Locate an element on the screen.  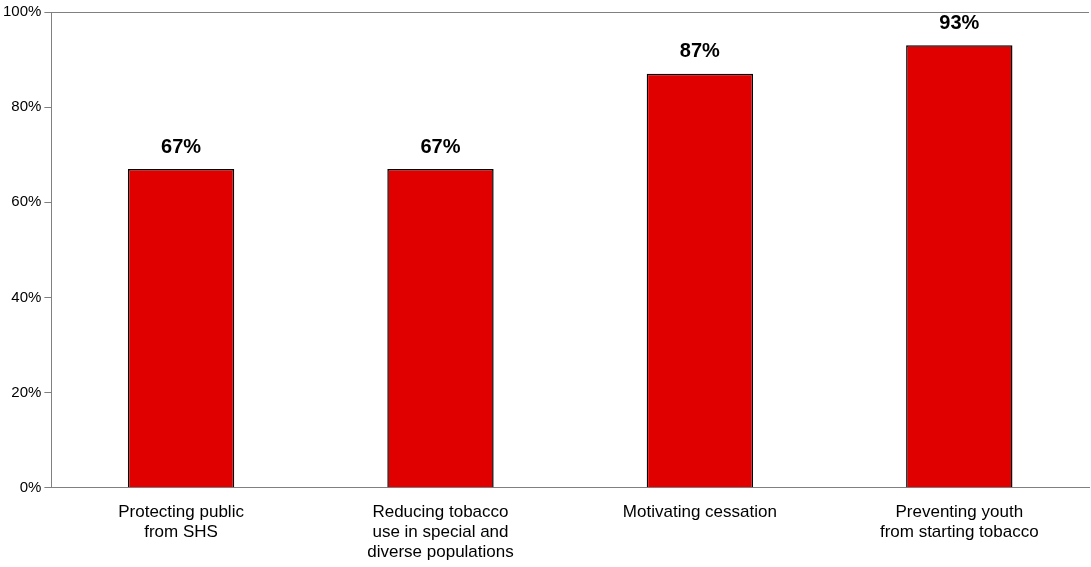
x-tick-label: Motivating cessation is located at coordinates (699, 511).